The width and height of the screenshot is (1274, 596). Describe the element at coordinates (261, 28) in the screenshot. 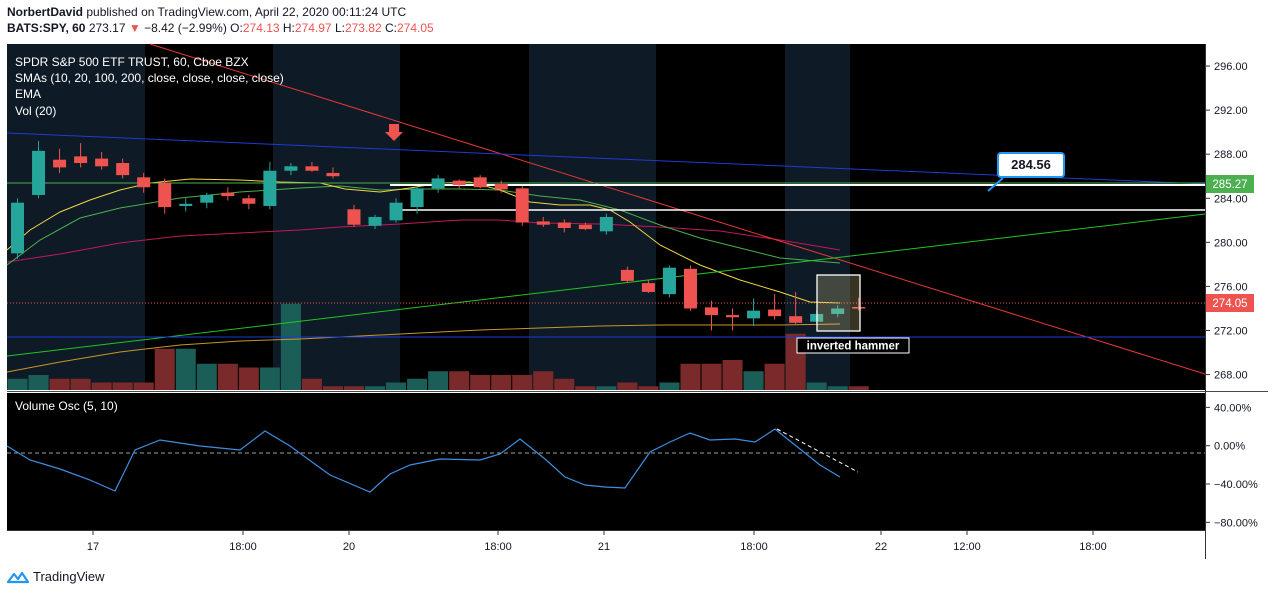

I see `open-value: 274.13` at that location.